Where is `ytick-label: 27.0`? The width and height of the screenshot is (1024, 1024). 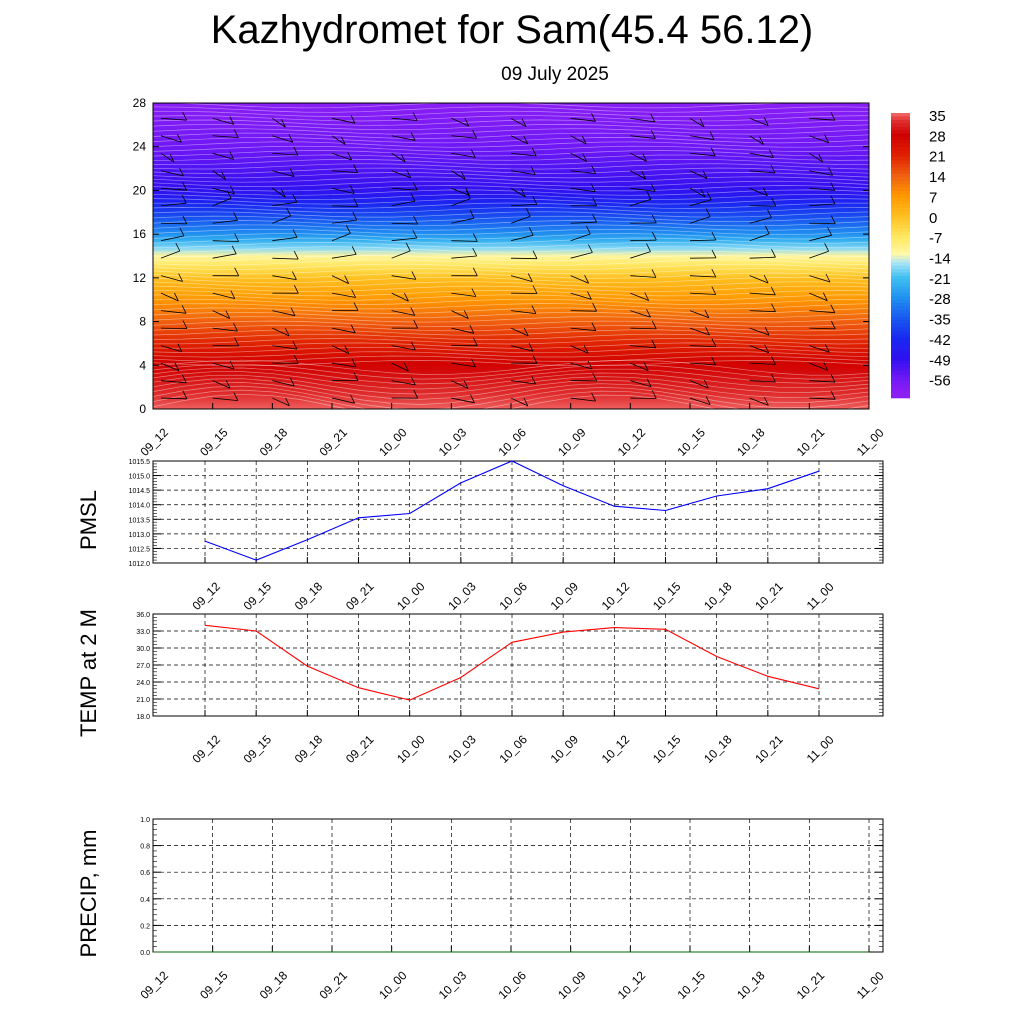
ytick-label: 27.0 is located at coordinates (143, 666).